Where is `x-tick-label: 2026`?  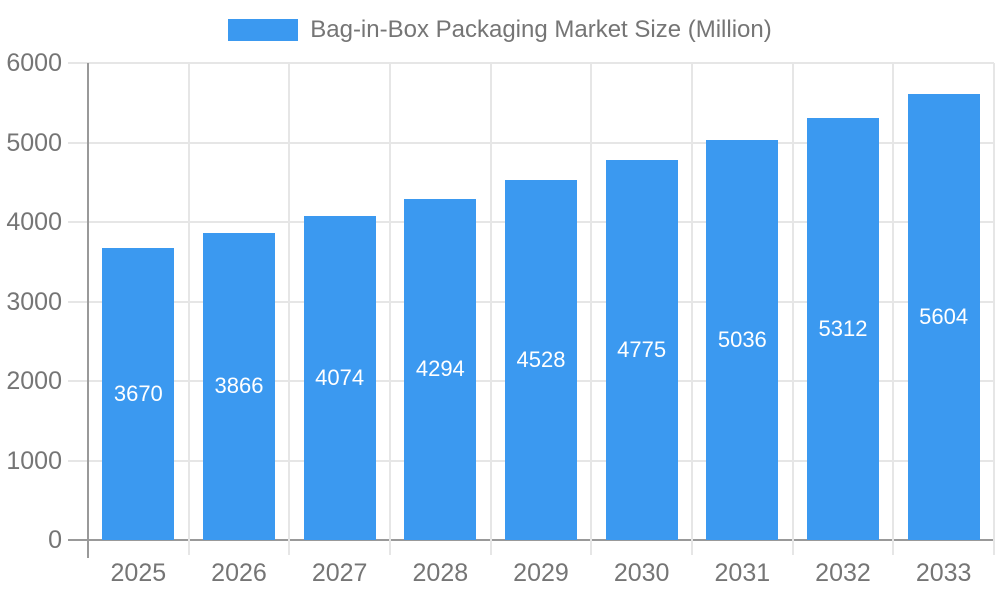
x-tick-label: 2026 is located at coordinates (239, 573).